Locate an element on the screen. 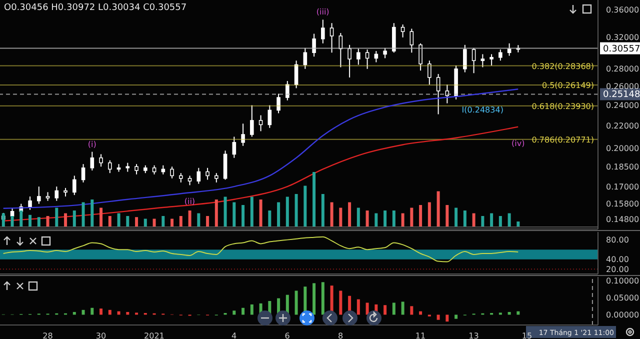 This screenshot has width=640, height=339. y-tick-label: 0.00000 is located at coordinates (623, 315).